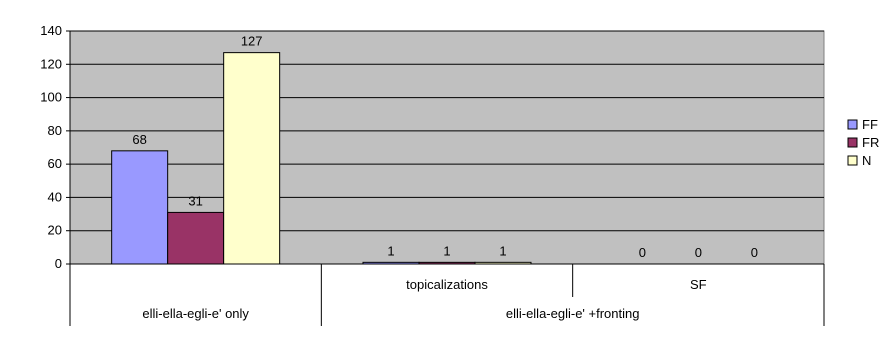 The image size is (888, 337). Describe the element at coordinates (852, 160) in the screenshot. I see `legend-swatch-n` at that location.